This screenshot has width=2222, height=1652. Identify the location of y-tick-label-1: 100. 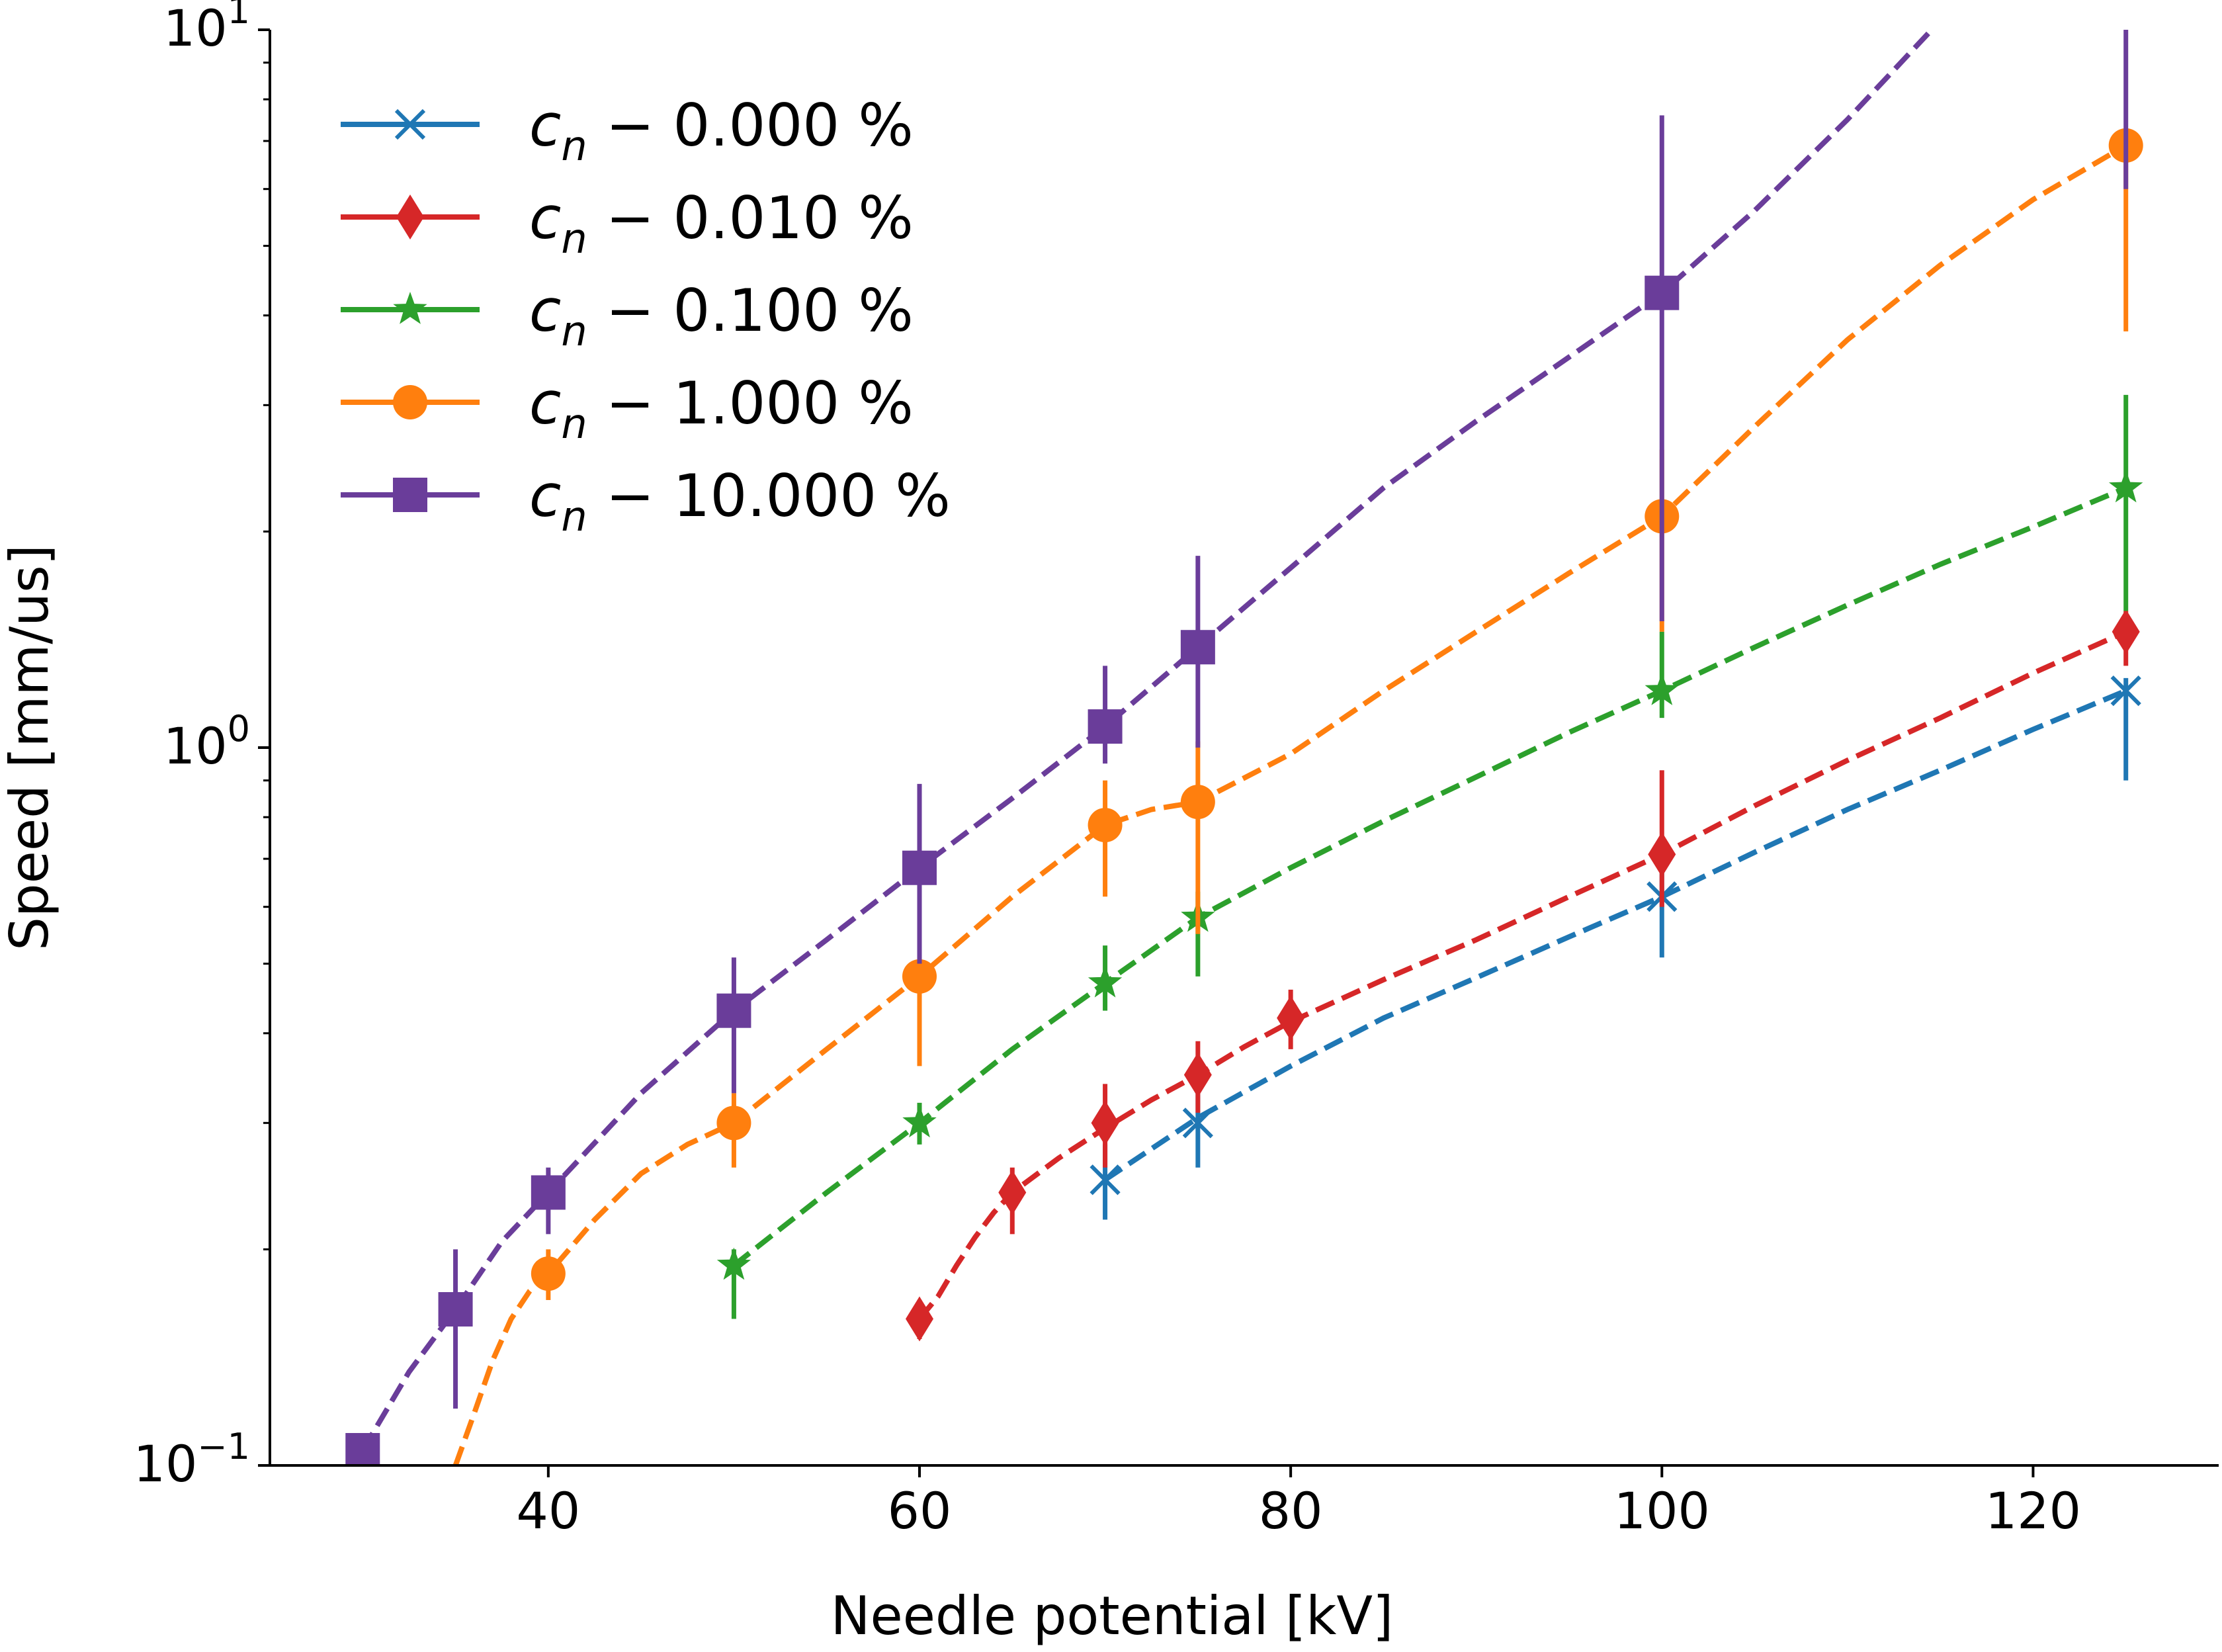
(206, 741).